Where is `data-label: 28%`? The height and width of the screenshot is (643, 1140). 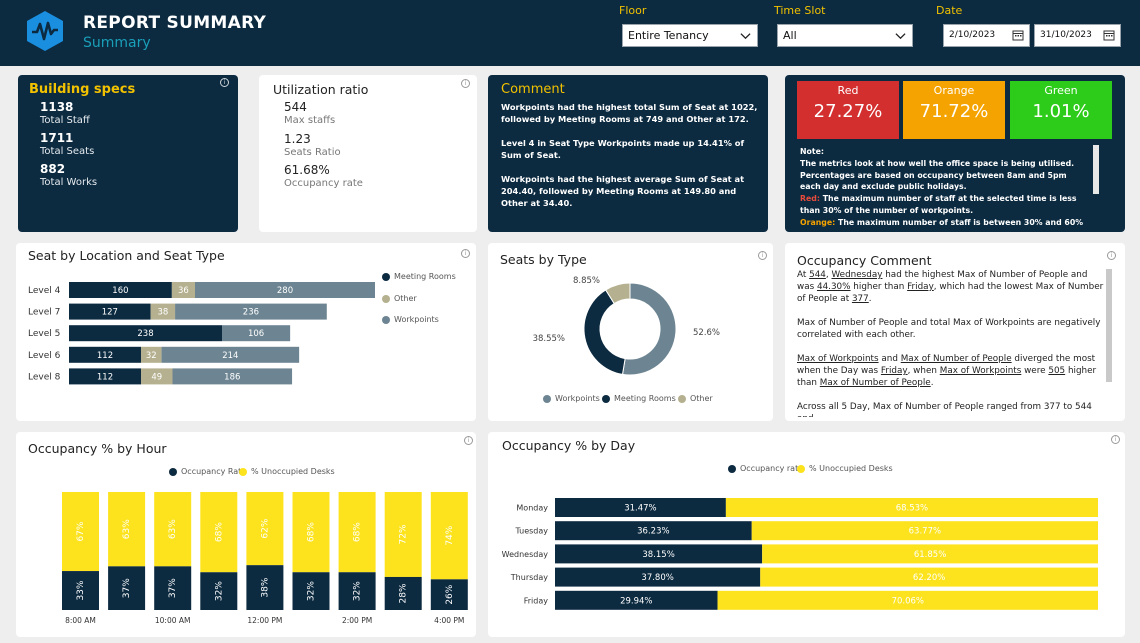
data-label: 28% is located at coordinates (404, 593).